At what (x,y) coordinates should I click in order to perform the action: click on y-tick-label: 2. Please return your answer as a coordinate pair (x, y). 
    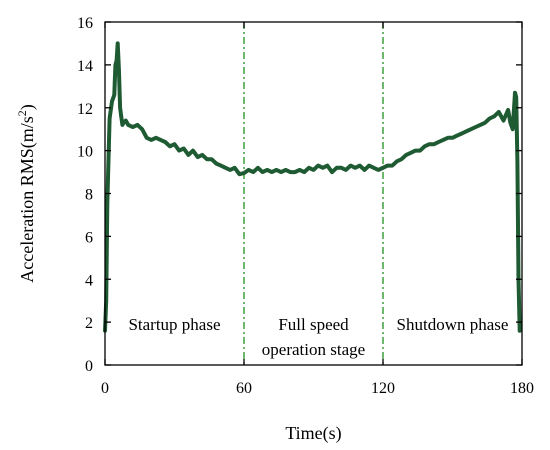
    Looking at the image, I should click on (89, 323).